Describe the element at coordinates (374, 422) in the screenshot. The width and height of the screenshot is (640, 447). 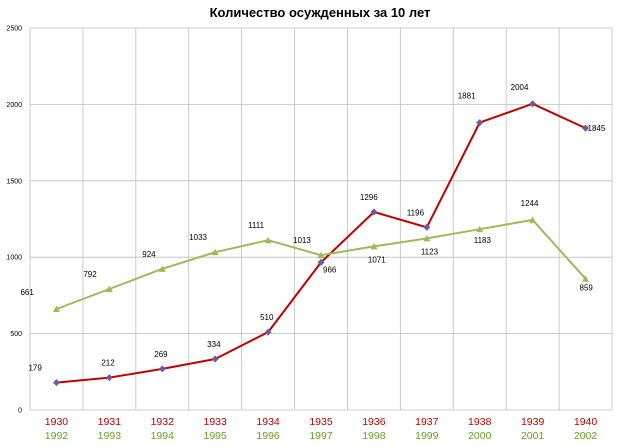
I see `x-tick-label: 1936` at that location.